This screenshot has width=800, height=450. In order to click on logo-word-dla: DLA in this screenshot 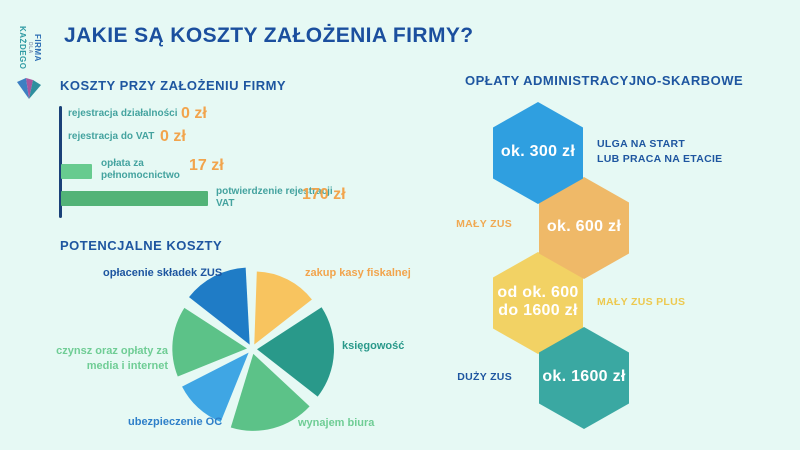, I will do `click(30, 48)`.